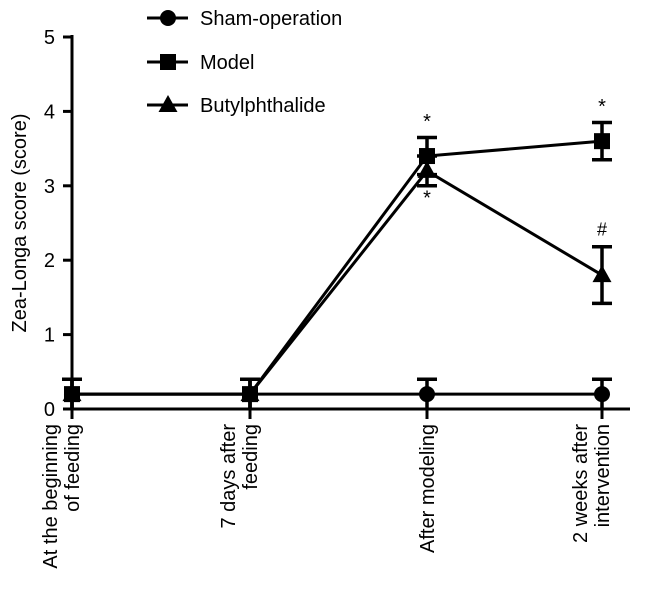 This screenshot has height=599, width=646. I want to click on x-tick-label: After modeling, so click(428, 488).